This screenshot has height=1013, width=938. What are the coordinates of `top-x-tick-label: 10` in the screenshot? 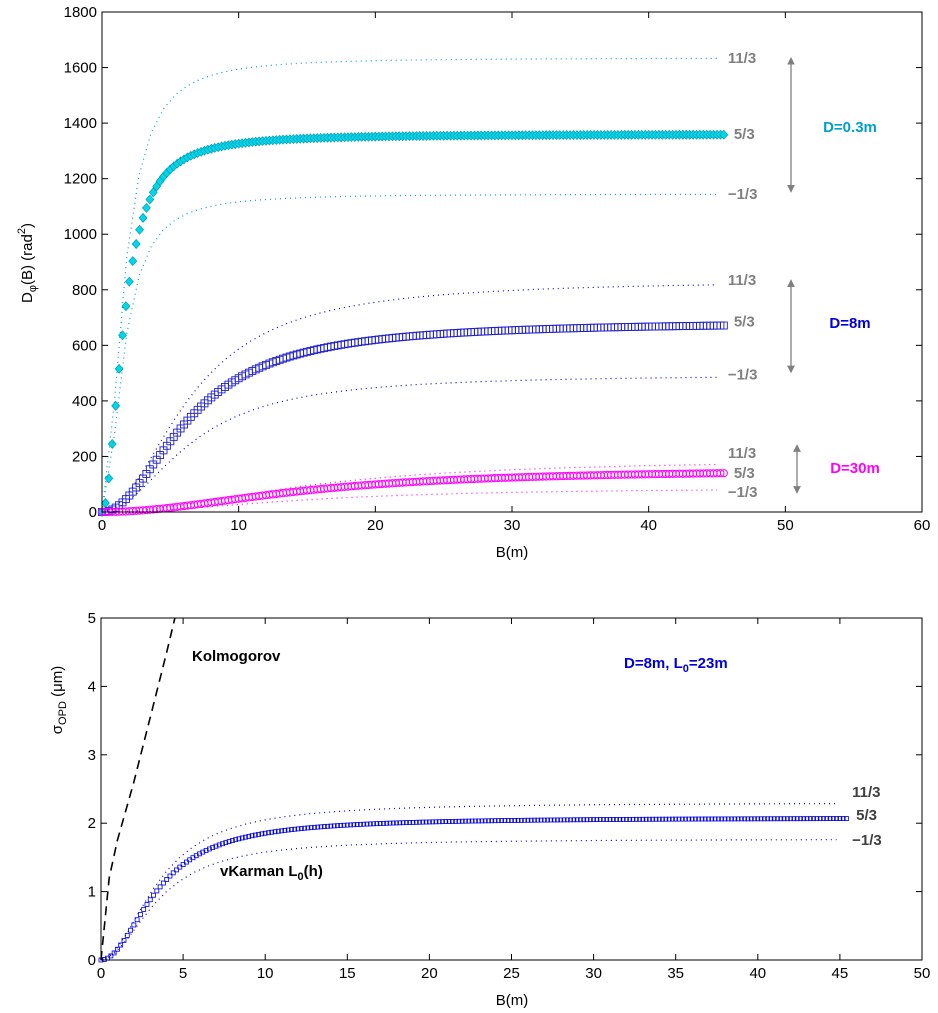 It's located at (238, 525).